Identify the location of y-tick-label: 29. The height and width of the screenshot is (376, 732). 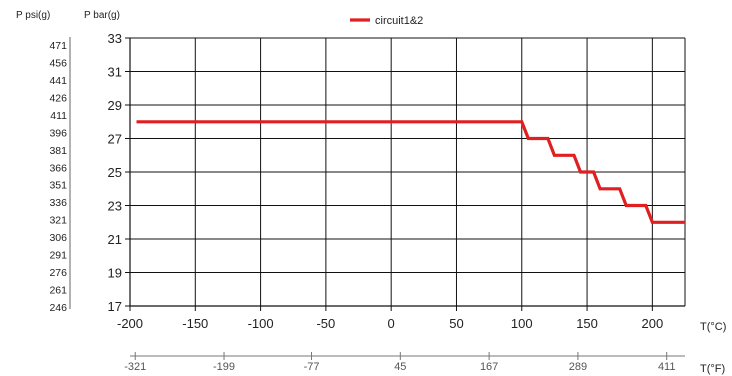
(115, 105).